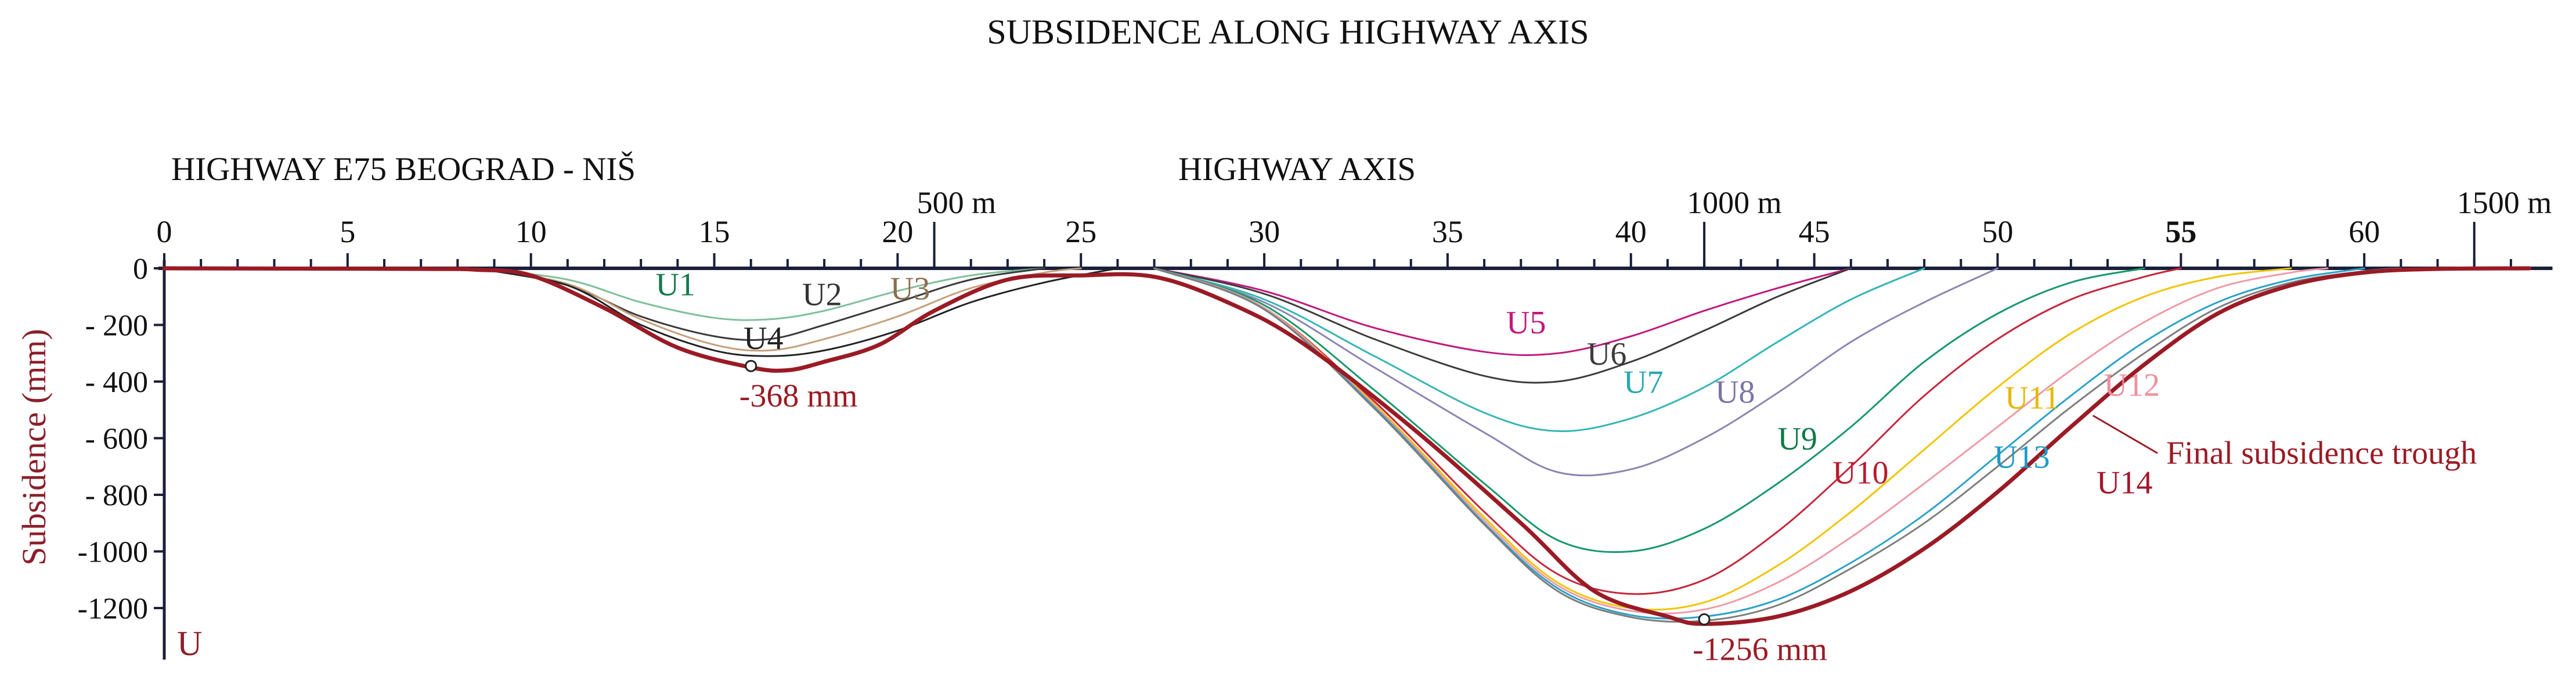 Image resolution: width=2576 pixels, height=676 pixels. Describe the element at coordinates (113, 608) in the screenshot. I see `y-tick-label: -1200` at that location.